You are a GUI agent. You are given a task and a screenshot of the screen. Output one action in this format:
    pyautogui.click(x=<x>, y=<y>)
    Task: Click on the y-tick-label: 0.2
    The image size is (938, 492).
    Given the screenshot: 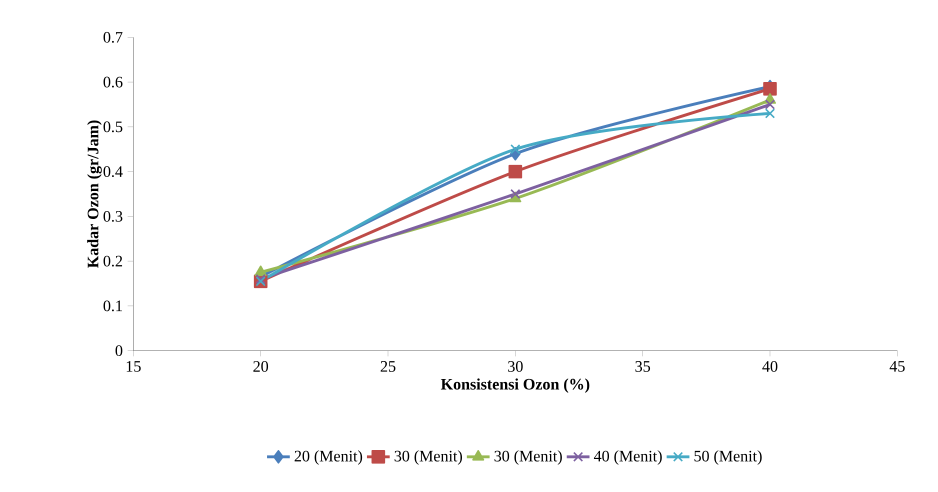 What is the action you would take?
    pyautogui.click(x=113, y=261)
    